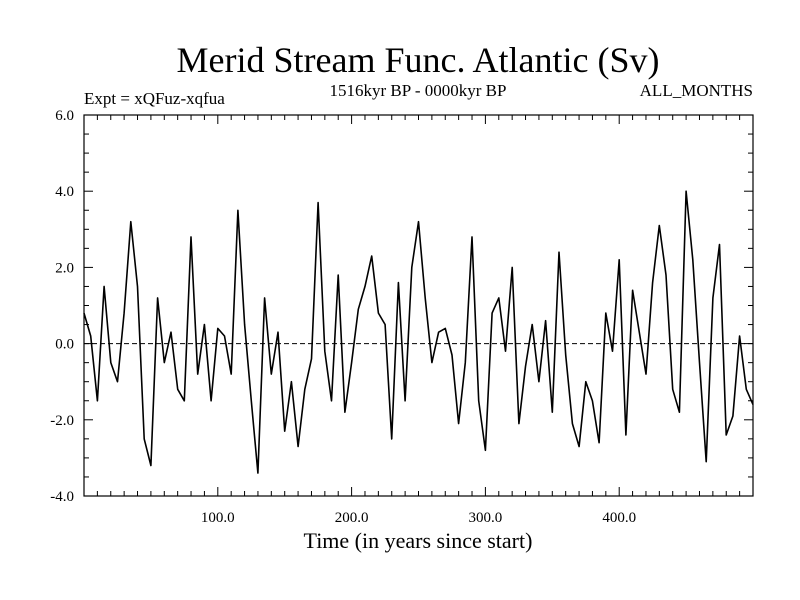  Describe the element at coordinates (486, 518) in the screenshot. I see `x-tick-label: 300.0` at that location.